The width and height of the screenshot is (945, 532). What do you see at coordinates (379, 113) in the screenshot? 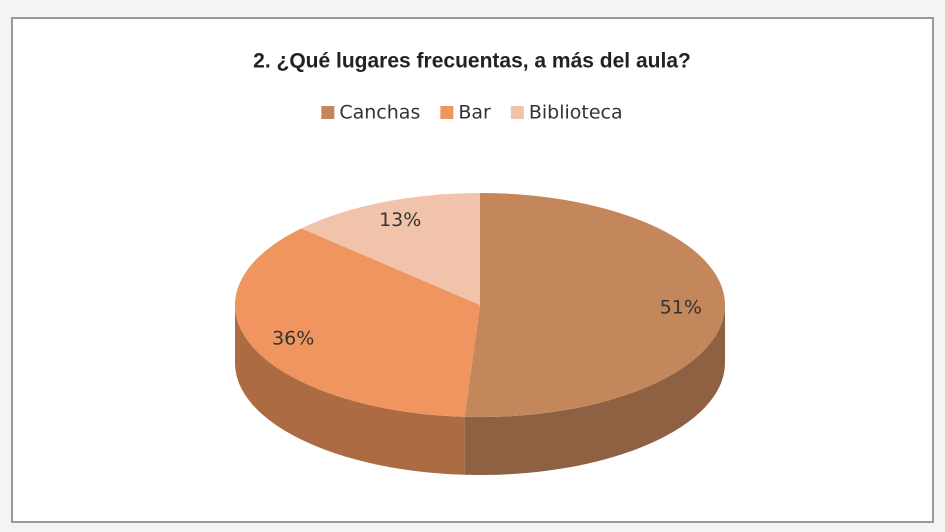
I see `legend-label: Canchas` at bounding box center [379, 113].